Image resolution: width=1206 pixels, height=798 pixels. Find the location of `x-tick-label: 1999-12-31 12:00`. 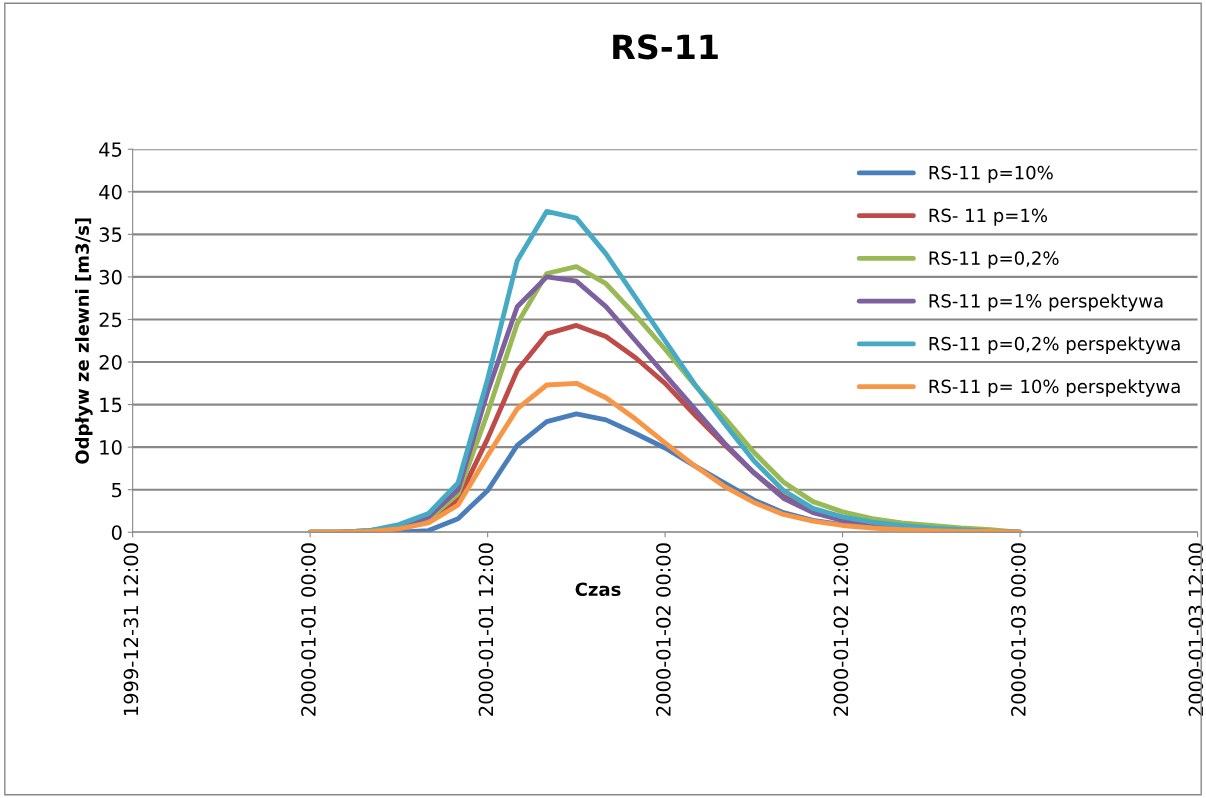

x-tick-label: 1999-12-31 12:00 is located at coordinates (131, 629).